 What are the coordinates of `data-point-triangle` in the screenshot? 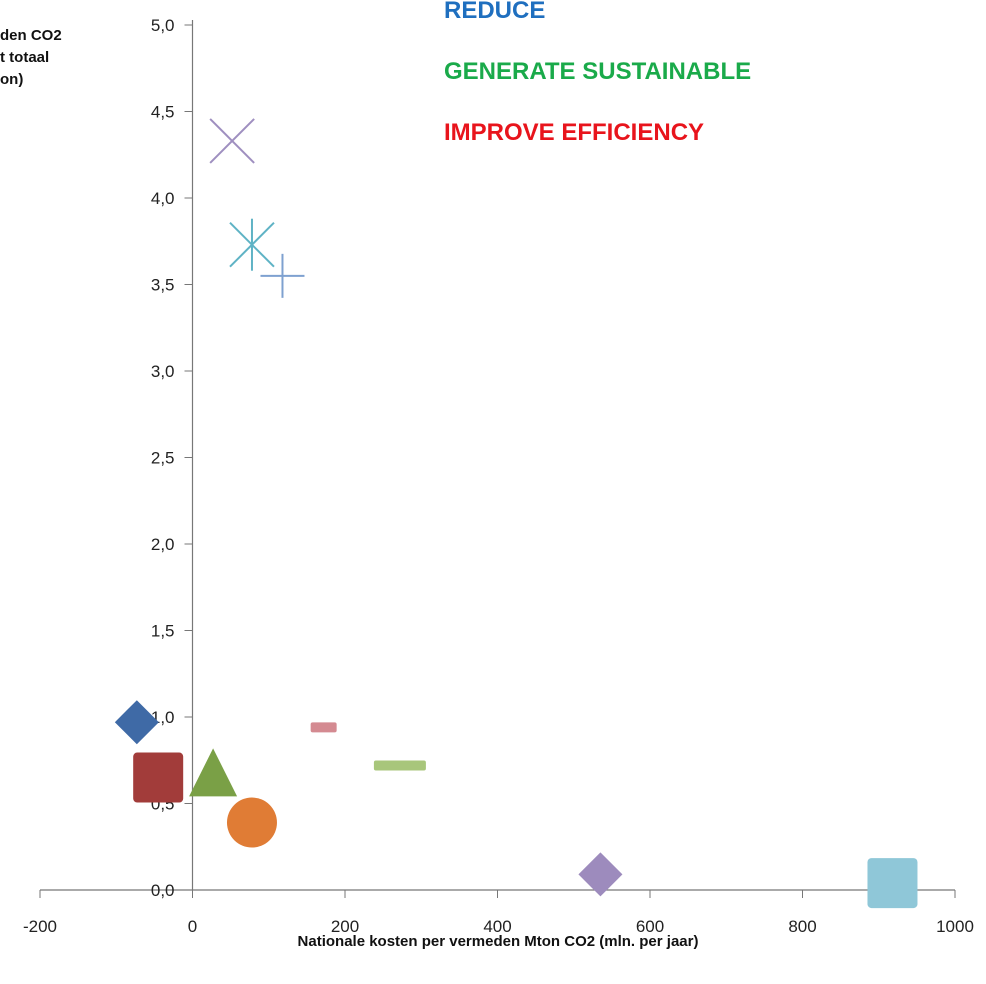 It's located at (213, 772).